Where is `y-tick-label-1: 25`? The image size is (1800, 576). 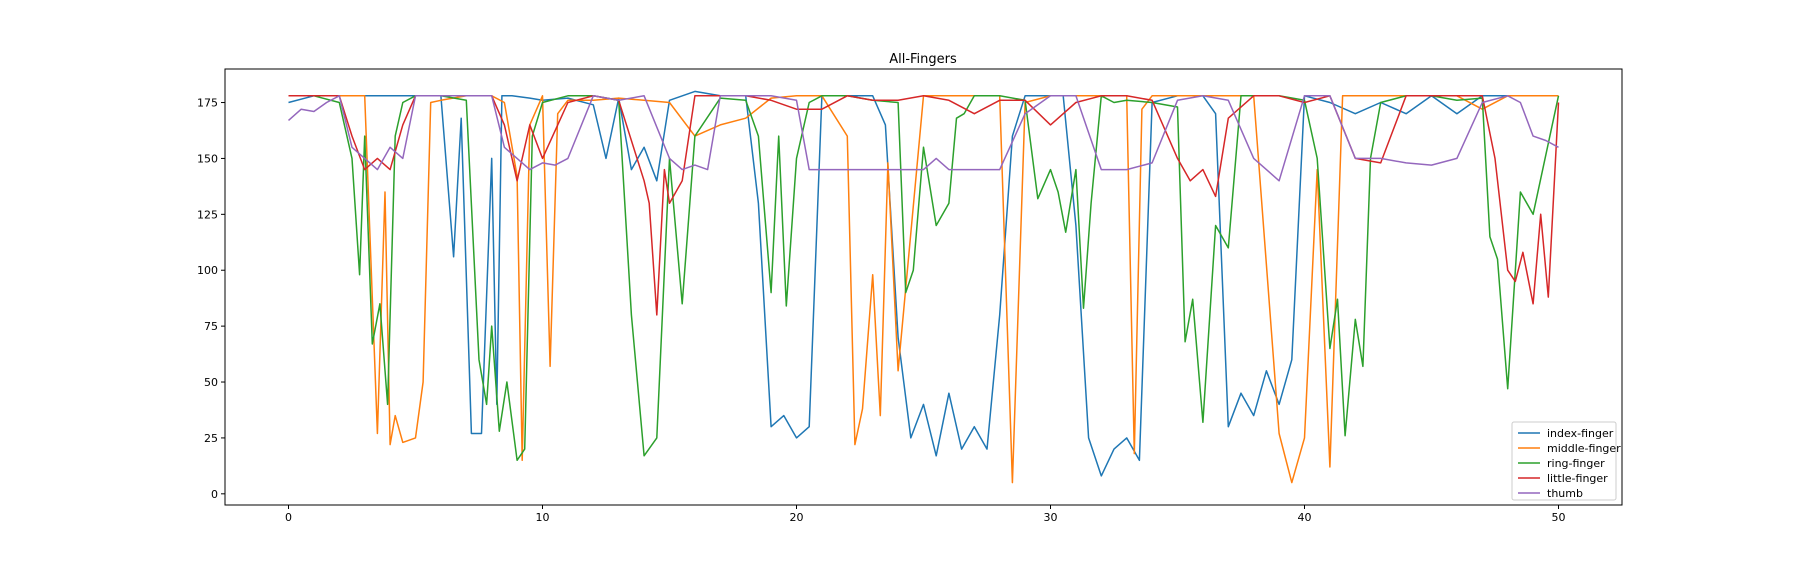 y-tick-label-1: 25 is located at coordinates (211, 438).